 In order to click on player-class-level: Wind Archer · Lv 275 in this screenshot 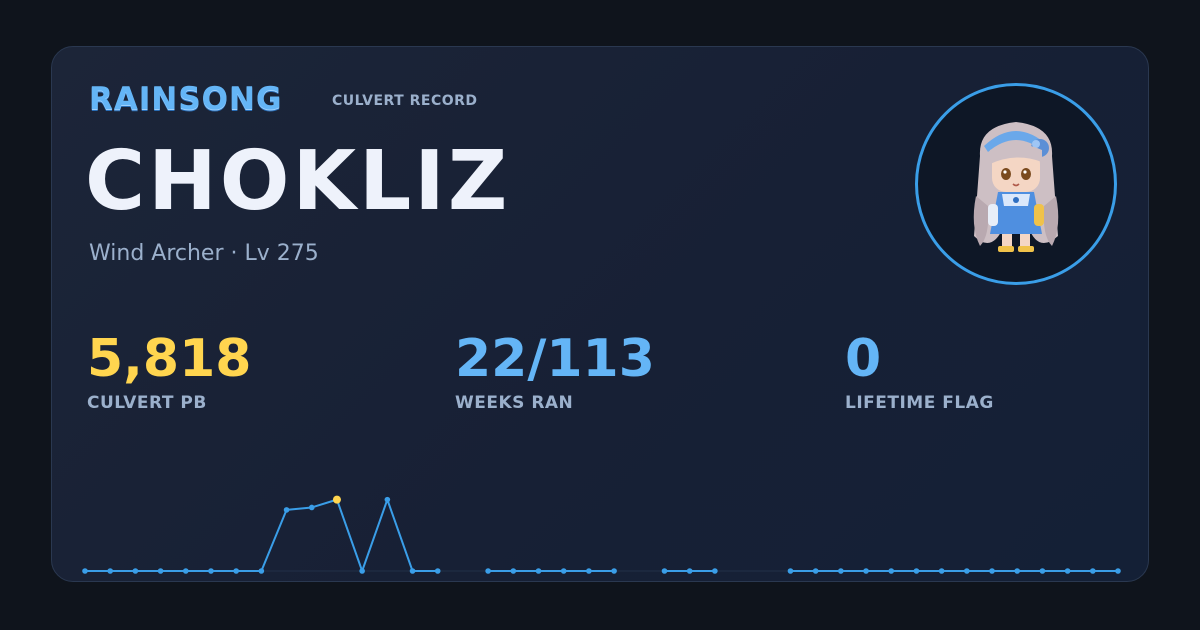, I will do `click(204, 253)`.